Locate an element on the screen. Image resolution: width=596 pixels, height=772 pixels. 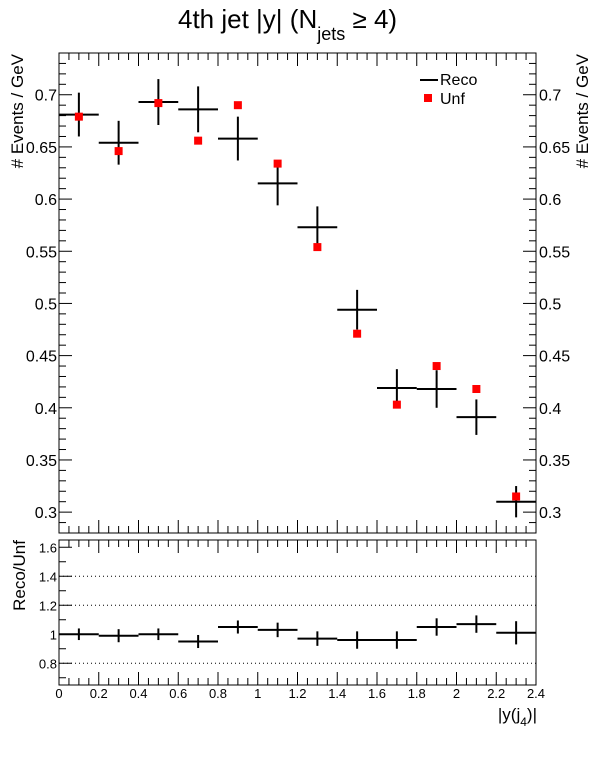
ratio-x-tick-label: 2.4 is located at coordinates (536, 693).